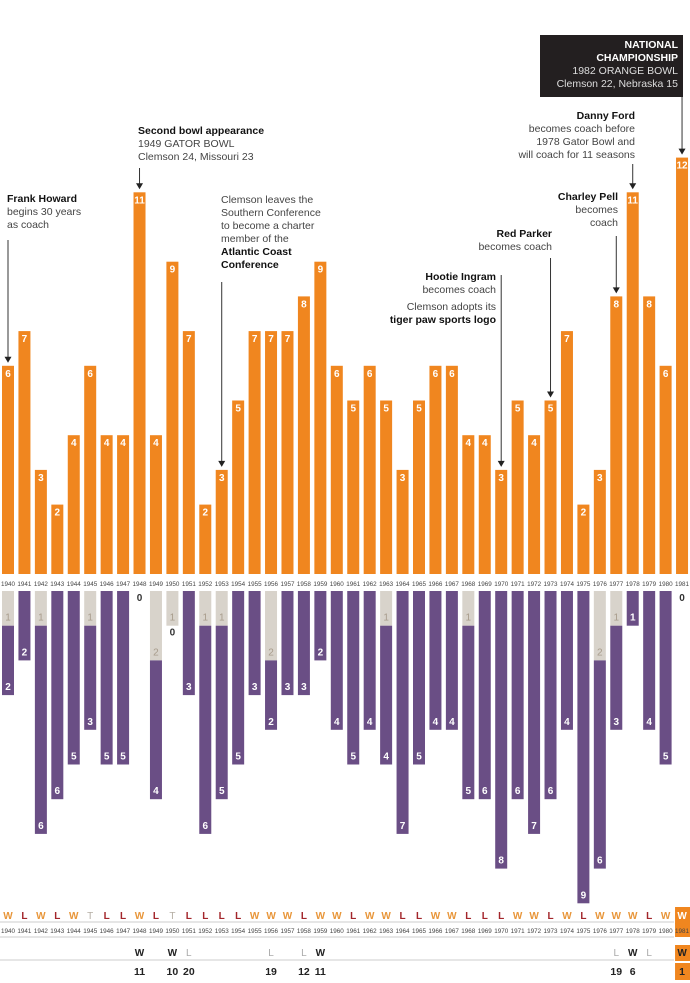 The image size is (690, 983). What do you see at coordinates (74, 584) in the screenshot?
I see `year-label: 1944` at bounding box center [74, 584].